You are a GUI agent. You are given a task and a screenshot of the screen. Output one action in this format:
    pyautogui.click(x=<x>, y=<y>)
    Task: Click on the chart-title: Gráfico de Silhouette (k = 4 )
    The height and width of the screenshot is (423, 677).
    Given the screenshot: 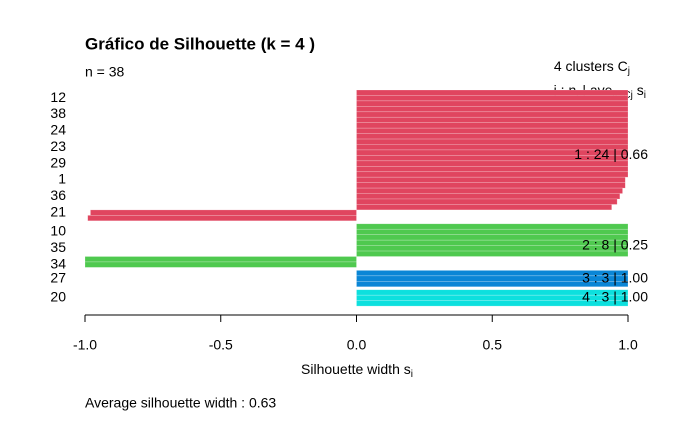 What is the action you would take?
    pyautogui.click(x=200, y=43)
    